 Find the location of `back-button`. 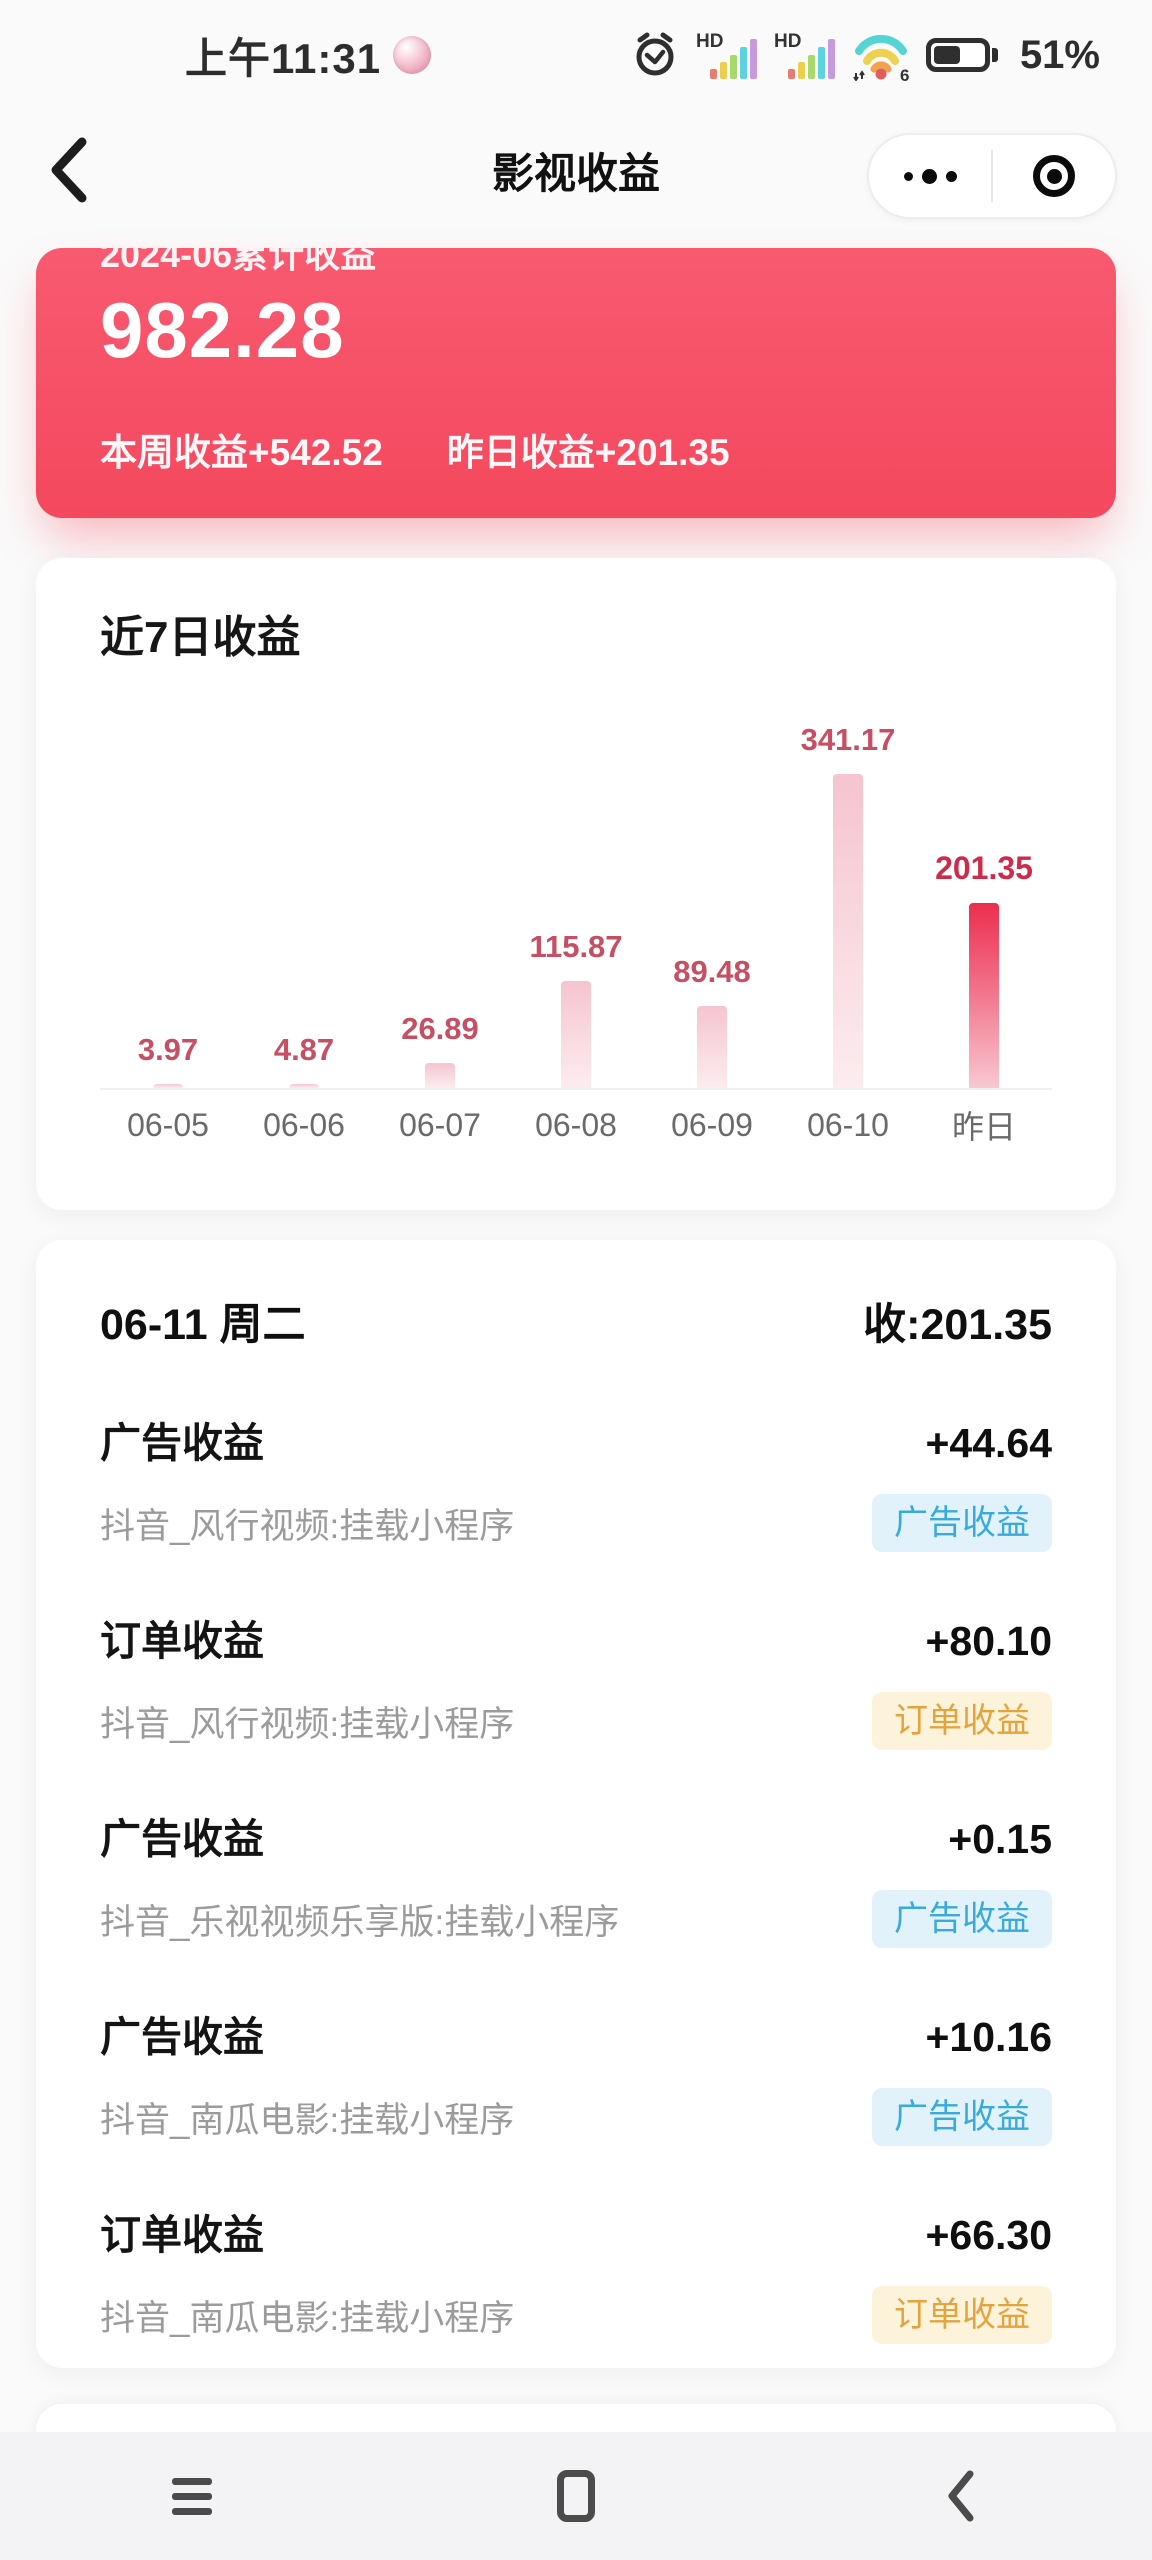

back-button is located at coordinates (68, 170).